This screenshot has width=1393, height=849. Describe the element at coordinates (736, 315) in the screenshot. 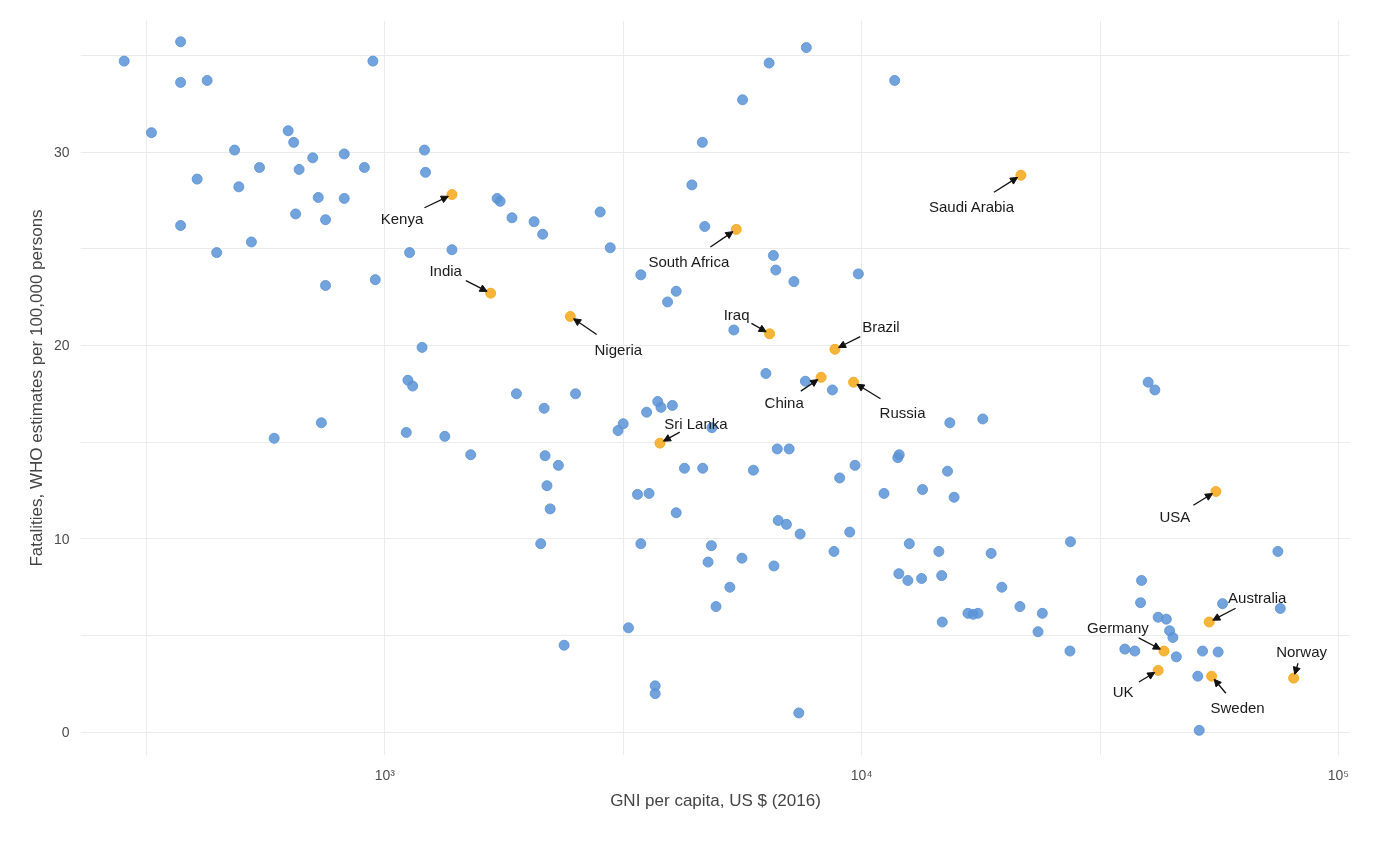

I see `annotation: Iraq` at that location.